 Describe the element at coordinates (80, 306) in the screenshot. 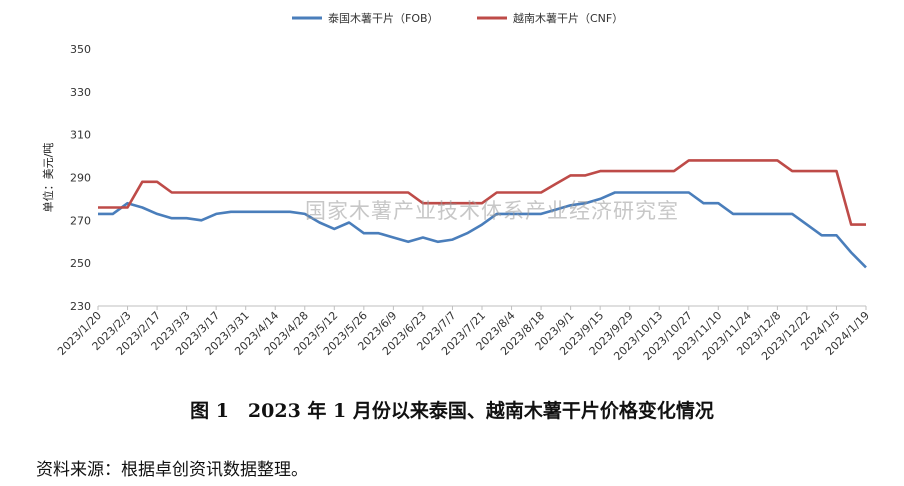

I see `y-tick-label: 230` at that location.